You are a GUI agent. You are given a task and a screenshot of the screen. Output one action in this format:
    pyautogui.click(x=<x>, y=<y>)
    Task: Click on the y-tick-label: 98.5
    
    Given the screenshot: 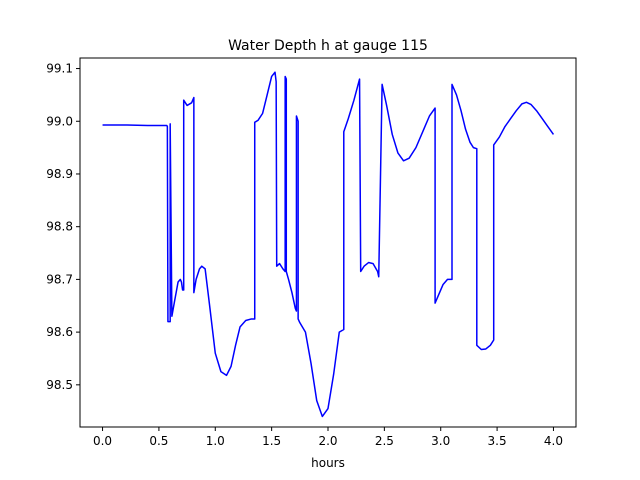 What is the action you would take?
    pyautogui.click(x=59, y=385)
    